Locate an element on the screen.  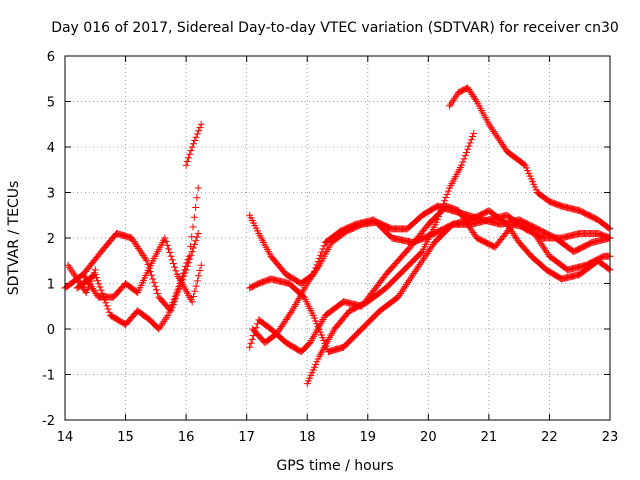
y-tick-label: -1 is located at coordinates (48, 376).